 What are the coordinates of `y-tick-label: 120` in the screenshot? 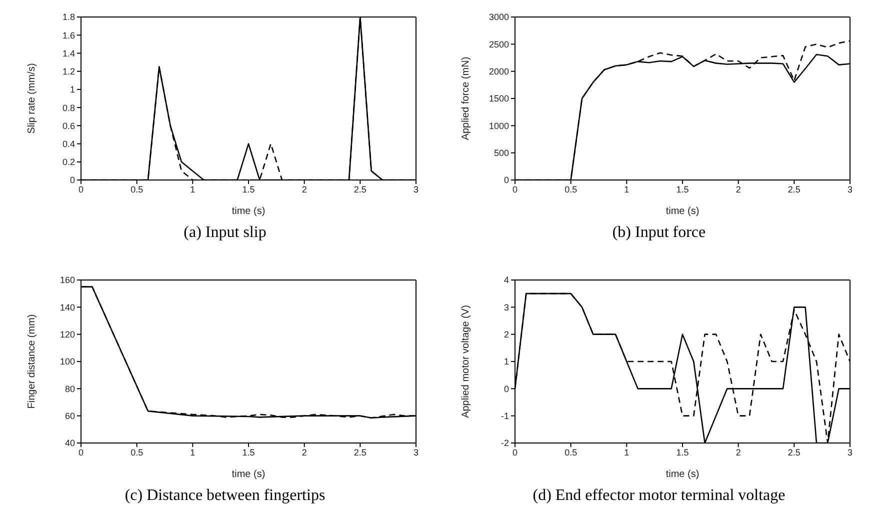 It's located at (67, 335).